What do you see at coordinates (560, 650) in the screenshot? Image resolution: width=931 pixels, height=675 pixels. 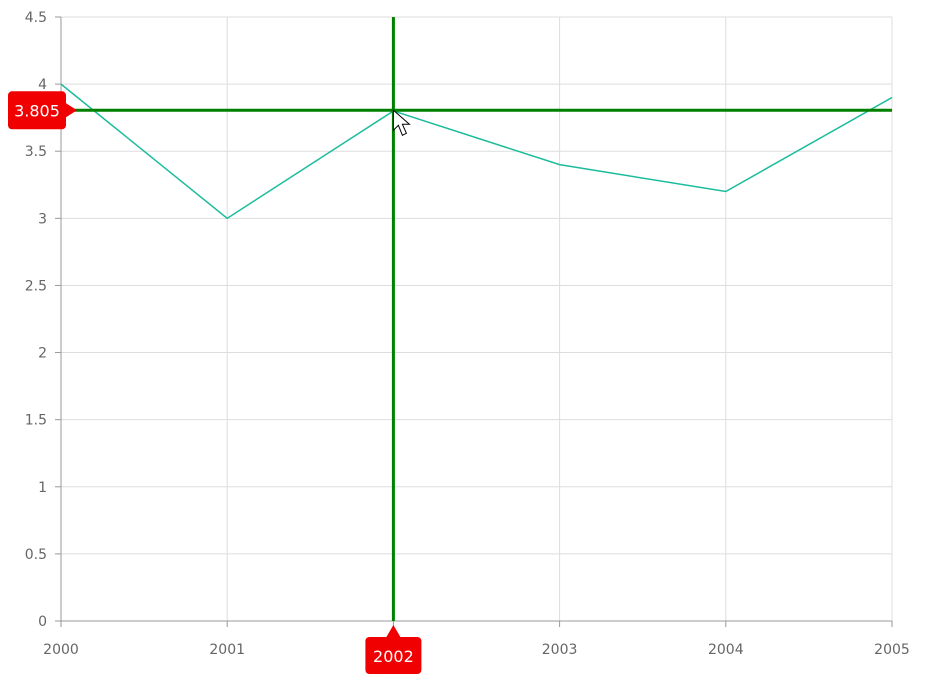 I see `x-tick-label: 2003` at bounding box center [560, 650].